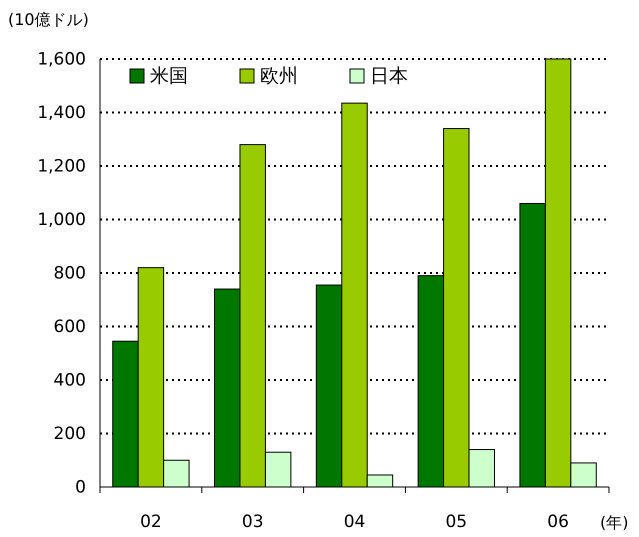 Image resolution: width=639 pixels, height=537 pixels. Describe the element at coordinates (389, 76) in the screenshot. I see `legend-label: 日本` at that location.